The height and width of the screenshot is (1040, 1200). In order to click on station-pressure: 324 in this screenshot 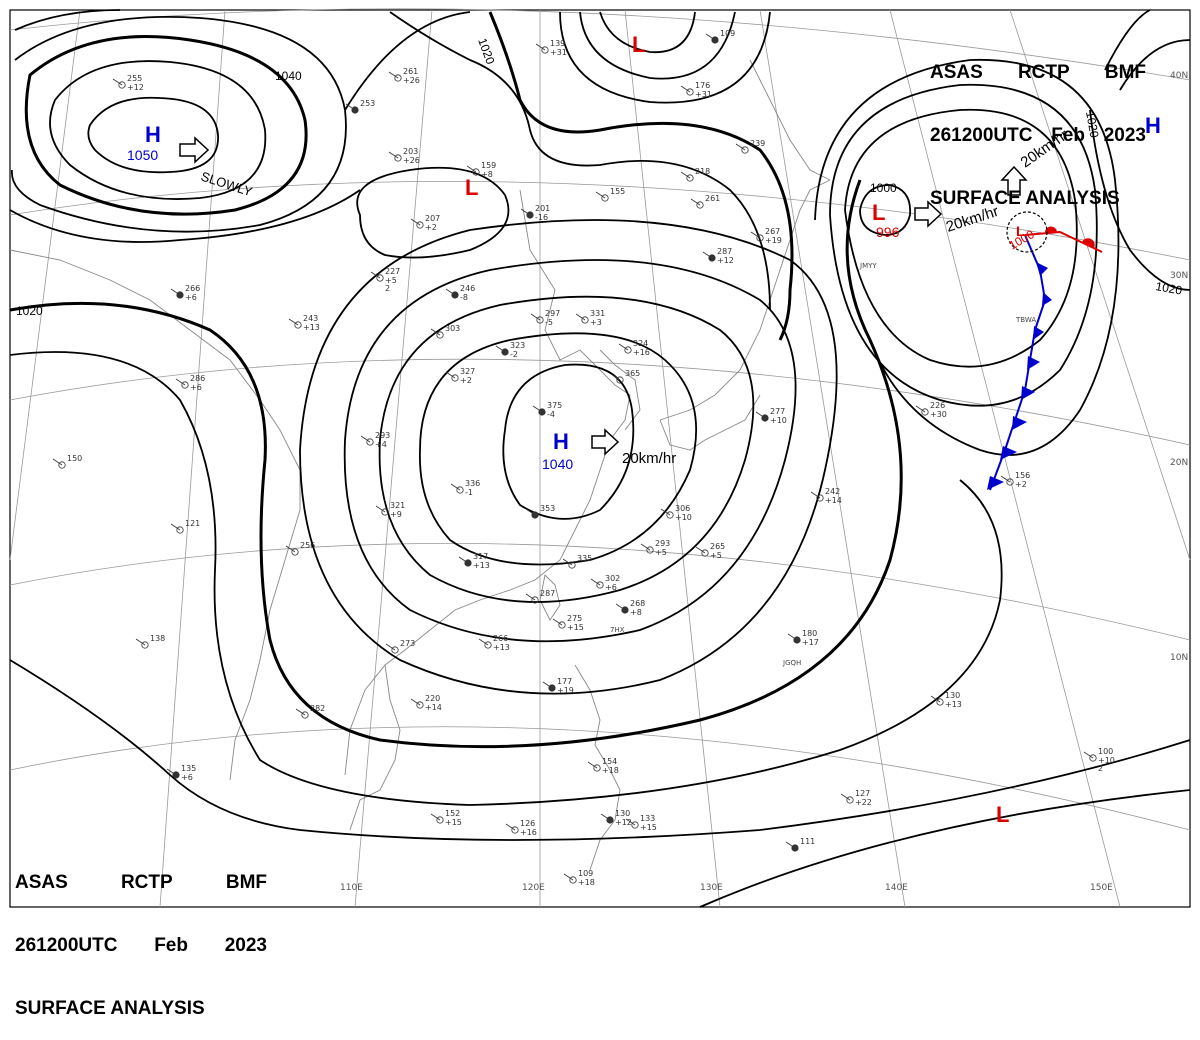, I will do `click(640, 343)`.